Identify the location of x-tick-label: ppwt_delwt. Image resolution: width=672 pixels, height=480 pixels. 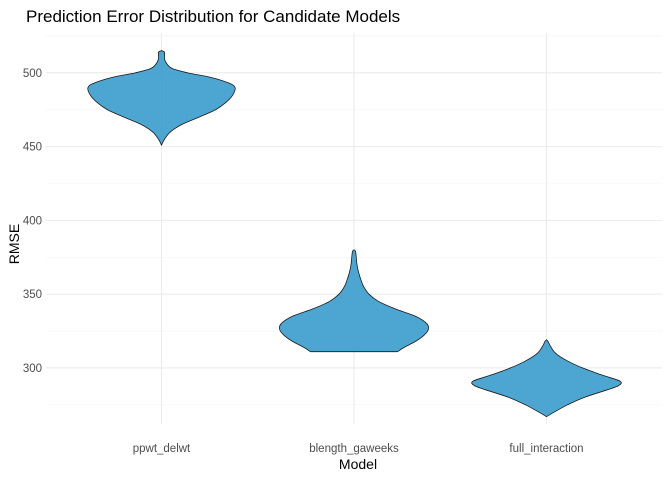
(162, 449).